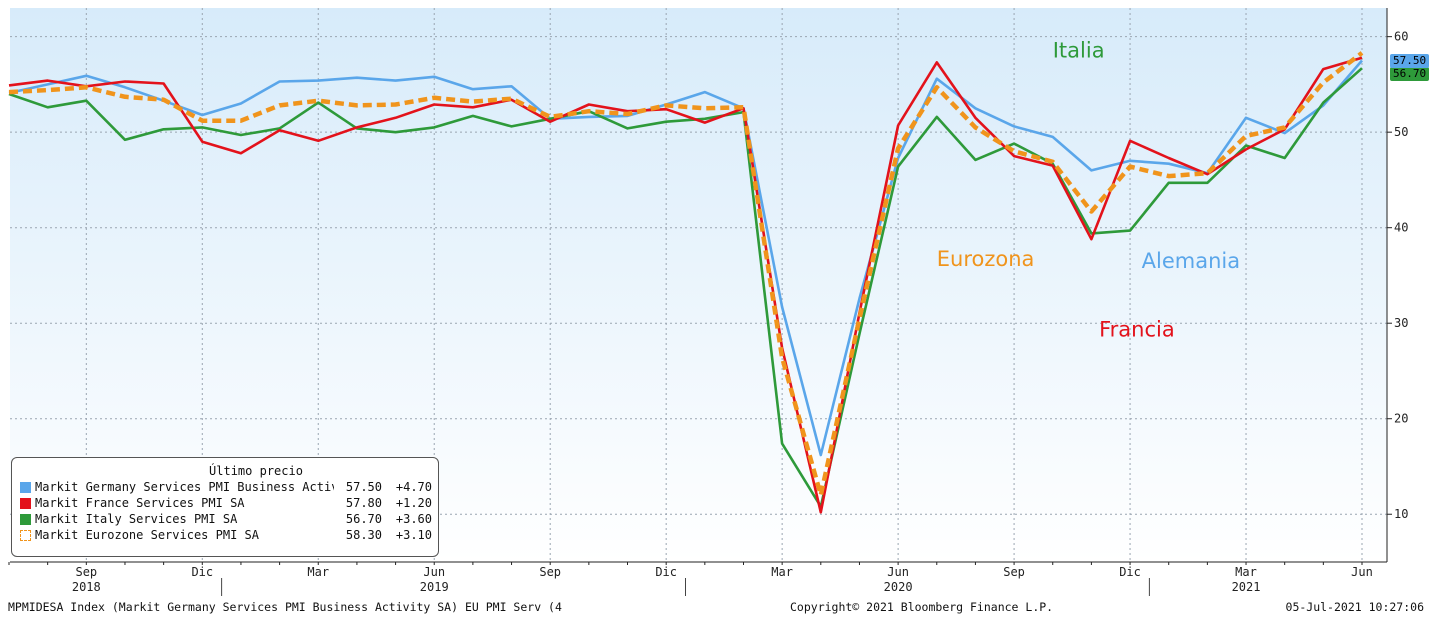  What do you see at coordinates (922, 607) in the screenshot?
I see `footer-copyright: Copyright© 2021 Bloomberg Finance L.P.` at bounding box center [922, 607].